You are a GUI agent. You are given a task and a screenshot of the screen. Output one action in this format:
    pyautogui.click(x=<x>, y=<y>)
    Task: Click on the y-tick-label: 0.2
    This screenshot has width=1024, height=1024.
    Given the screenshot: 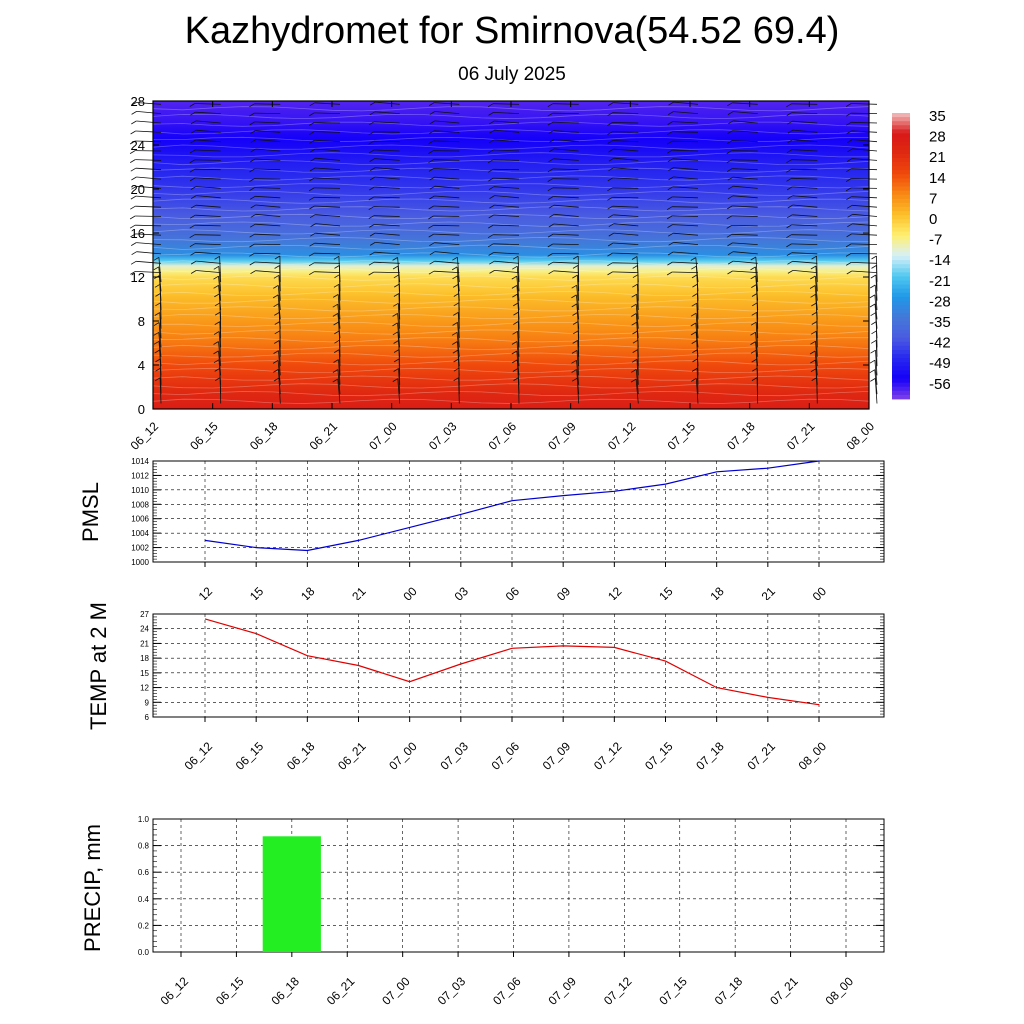 What is the action you would take?
    pyautogui.click(x=144, y=925)
    